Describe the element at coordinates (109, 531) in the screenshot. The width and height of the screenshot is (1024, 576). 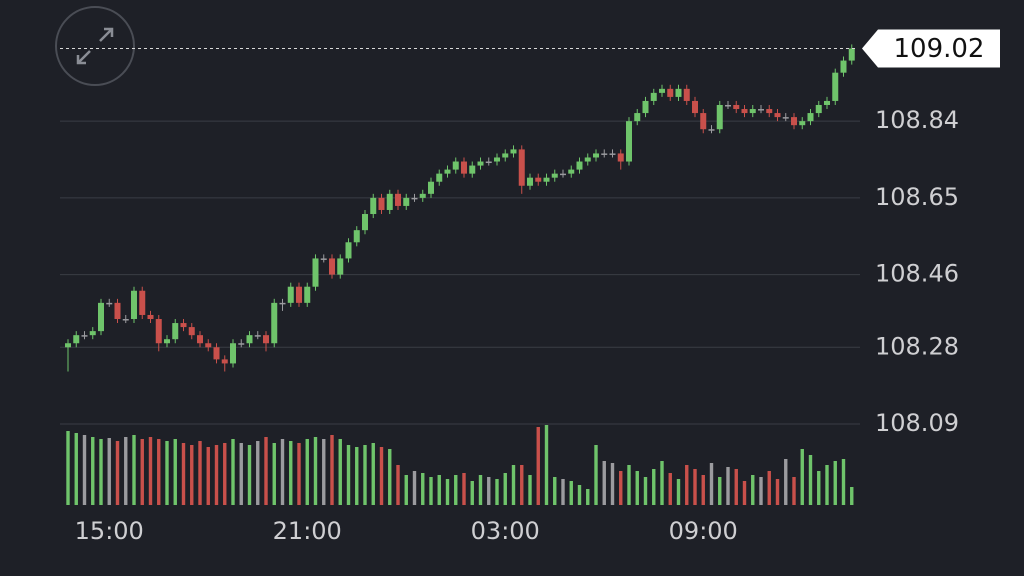
I see `x-tick-label: 15:00` at that location.